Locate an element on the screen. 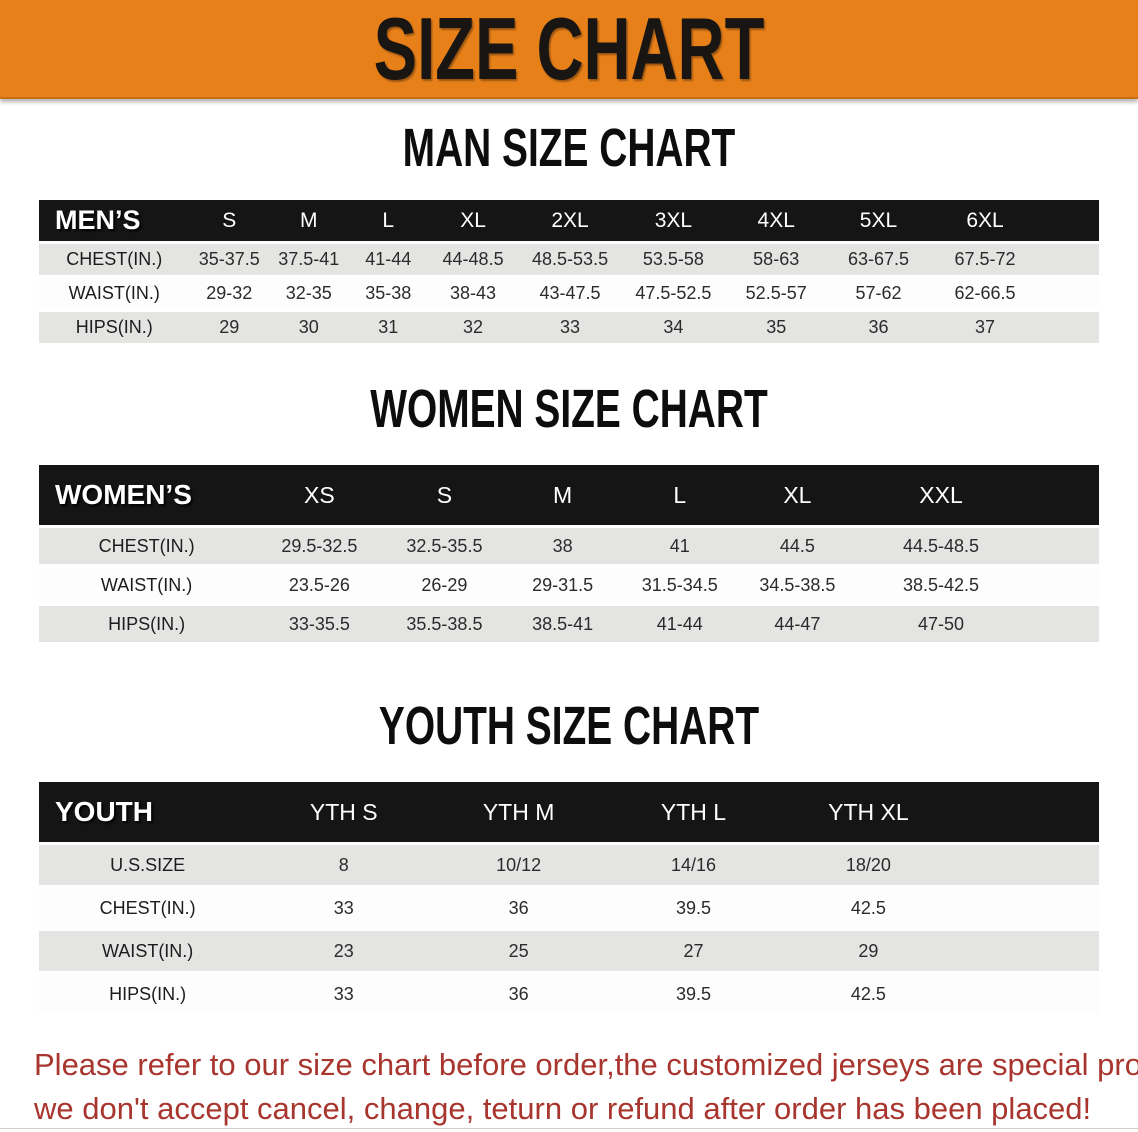 The height and width of the screenshot is (1132, 1138). size-value-cell: 47-50 is located at coordinates (941, 624).